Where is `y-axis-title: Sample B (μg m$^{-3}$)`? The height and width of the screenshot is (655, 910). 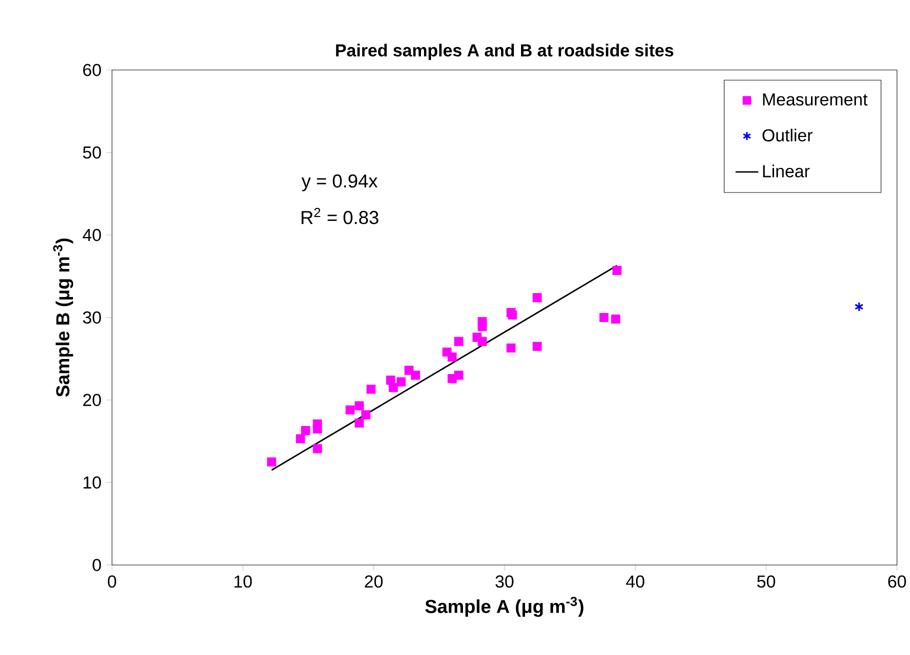
y-axis-title: Sample B (μg m$^{-3}$) is located at coordinates (63, 317).